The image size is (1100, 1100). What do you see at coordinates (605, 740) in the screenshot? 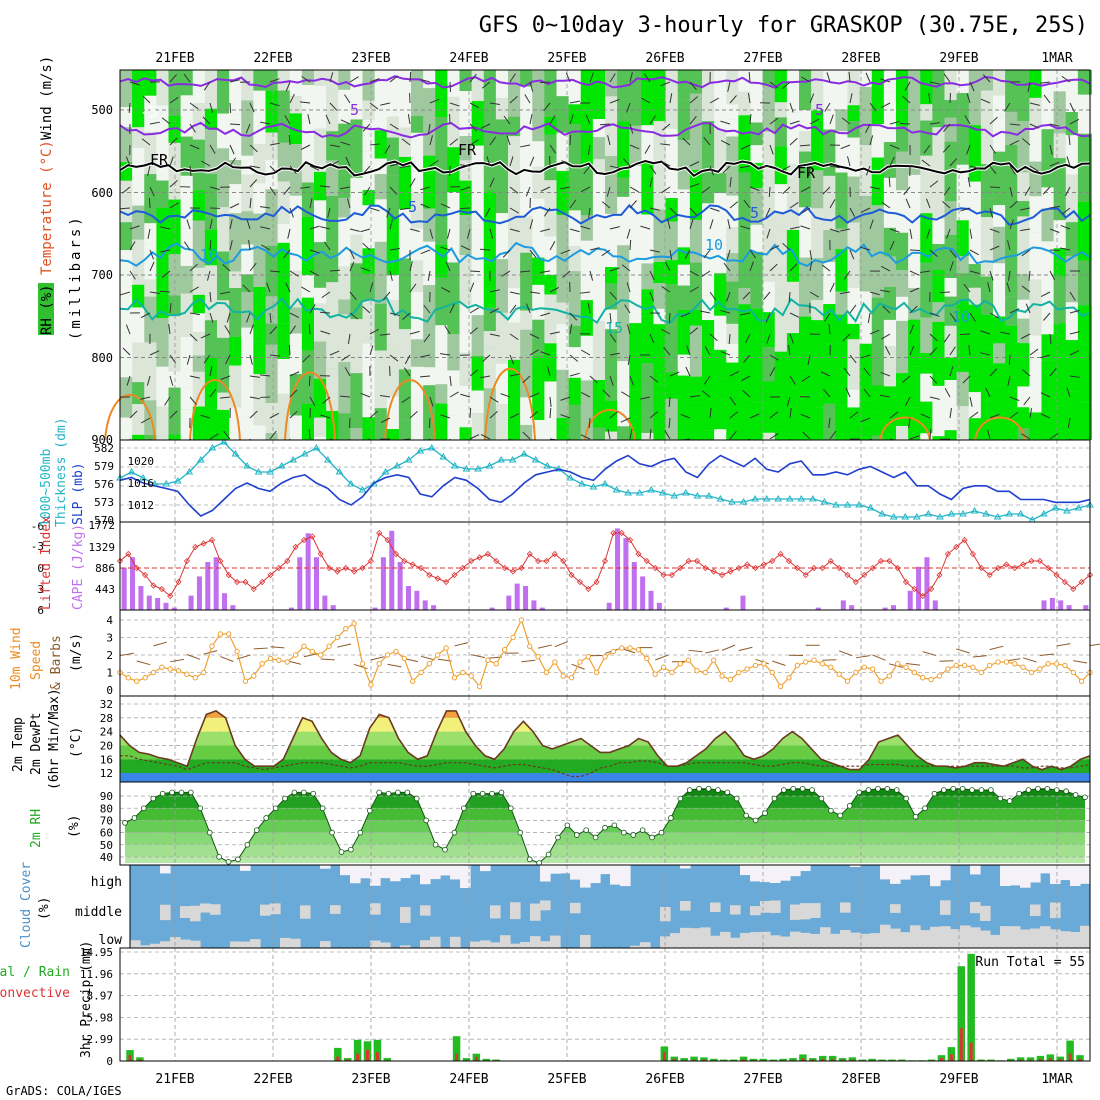
I see `temp-line` at bounding box center [605, 740].